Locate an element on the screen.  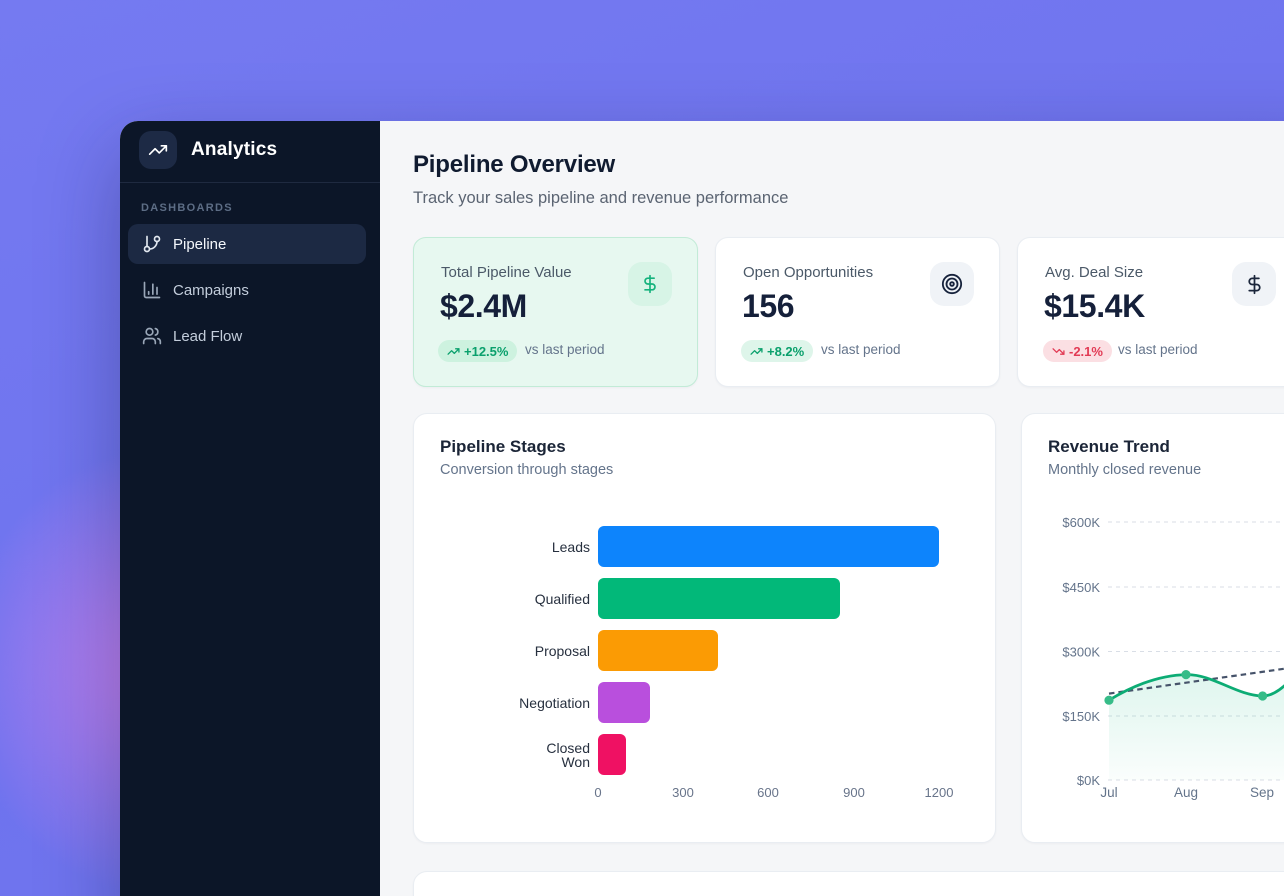
svg-text: $600K is located at coordinates (1081, 522).